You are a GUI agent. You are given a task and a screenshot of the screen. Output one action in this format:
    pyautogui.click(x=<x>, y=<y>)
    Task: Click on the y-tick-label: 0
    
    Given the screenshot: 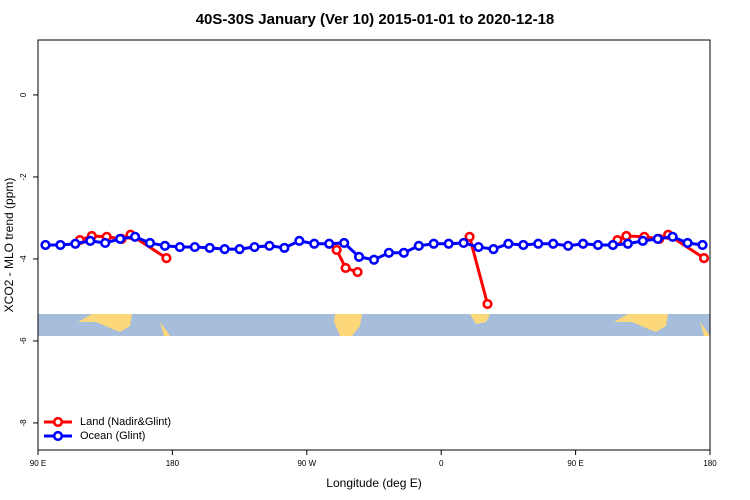 What is the action you would take?
    pyautogui.click(x=23, y=94)
    